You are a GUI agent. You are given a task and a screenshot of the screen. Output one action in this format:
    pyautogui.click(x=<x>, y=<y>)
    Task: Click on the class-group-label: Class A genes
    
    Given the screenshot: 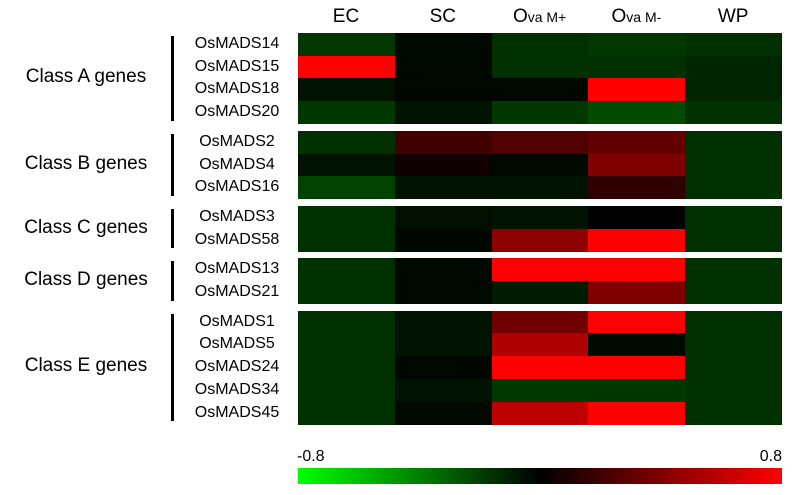 What is the action you would take?
    pyautogui.click(x=86, y=77)
    